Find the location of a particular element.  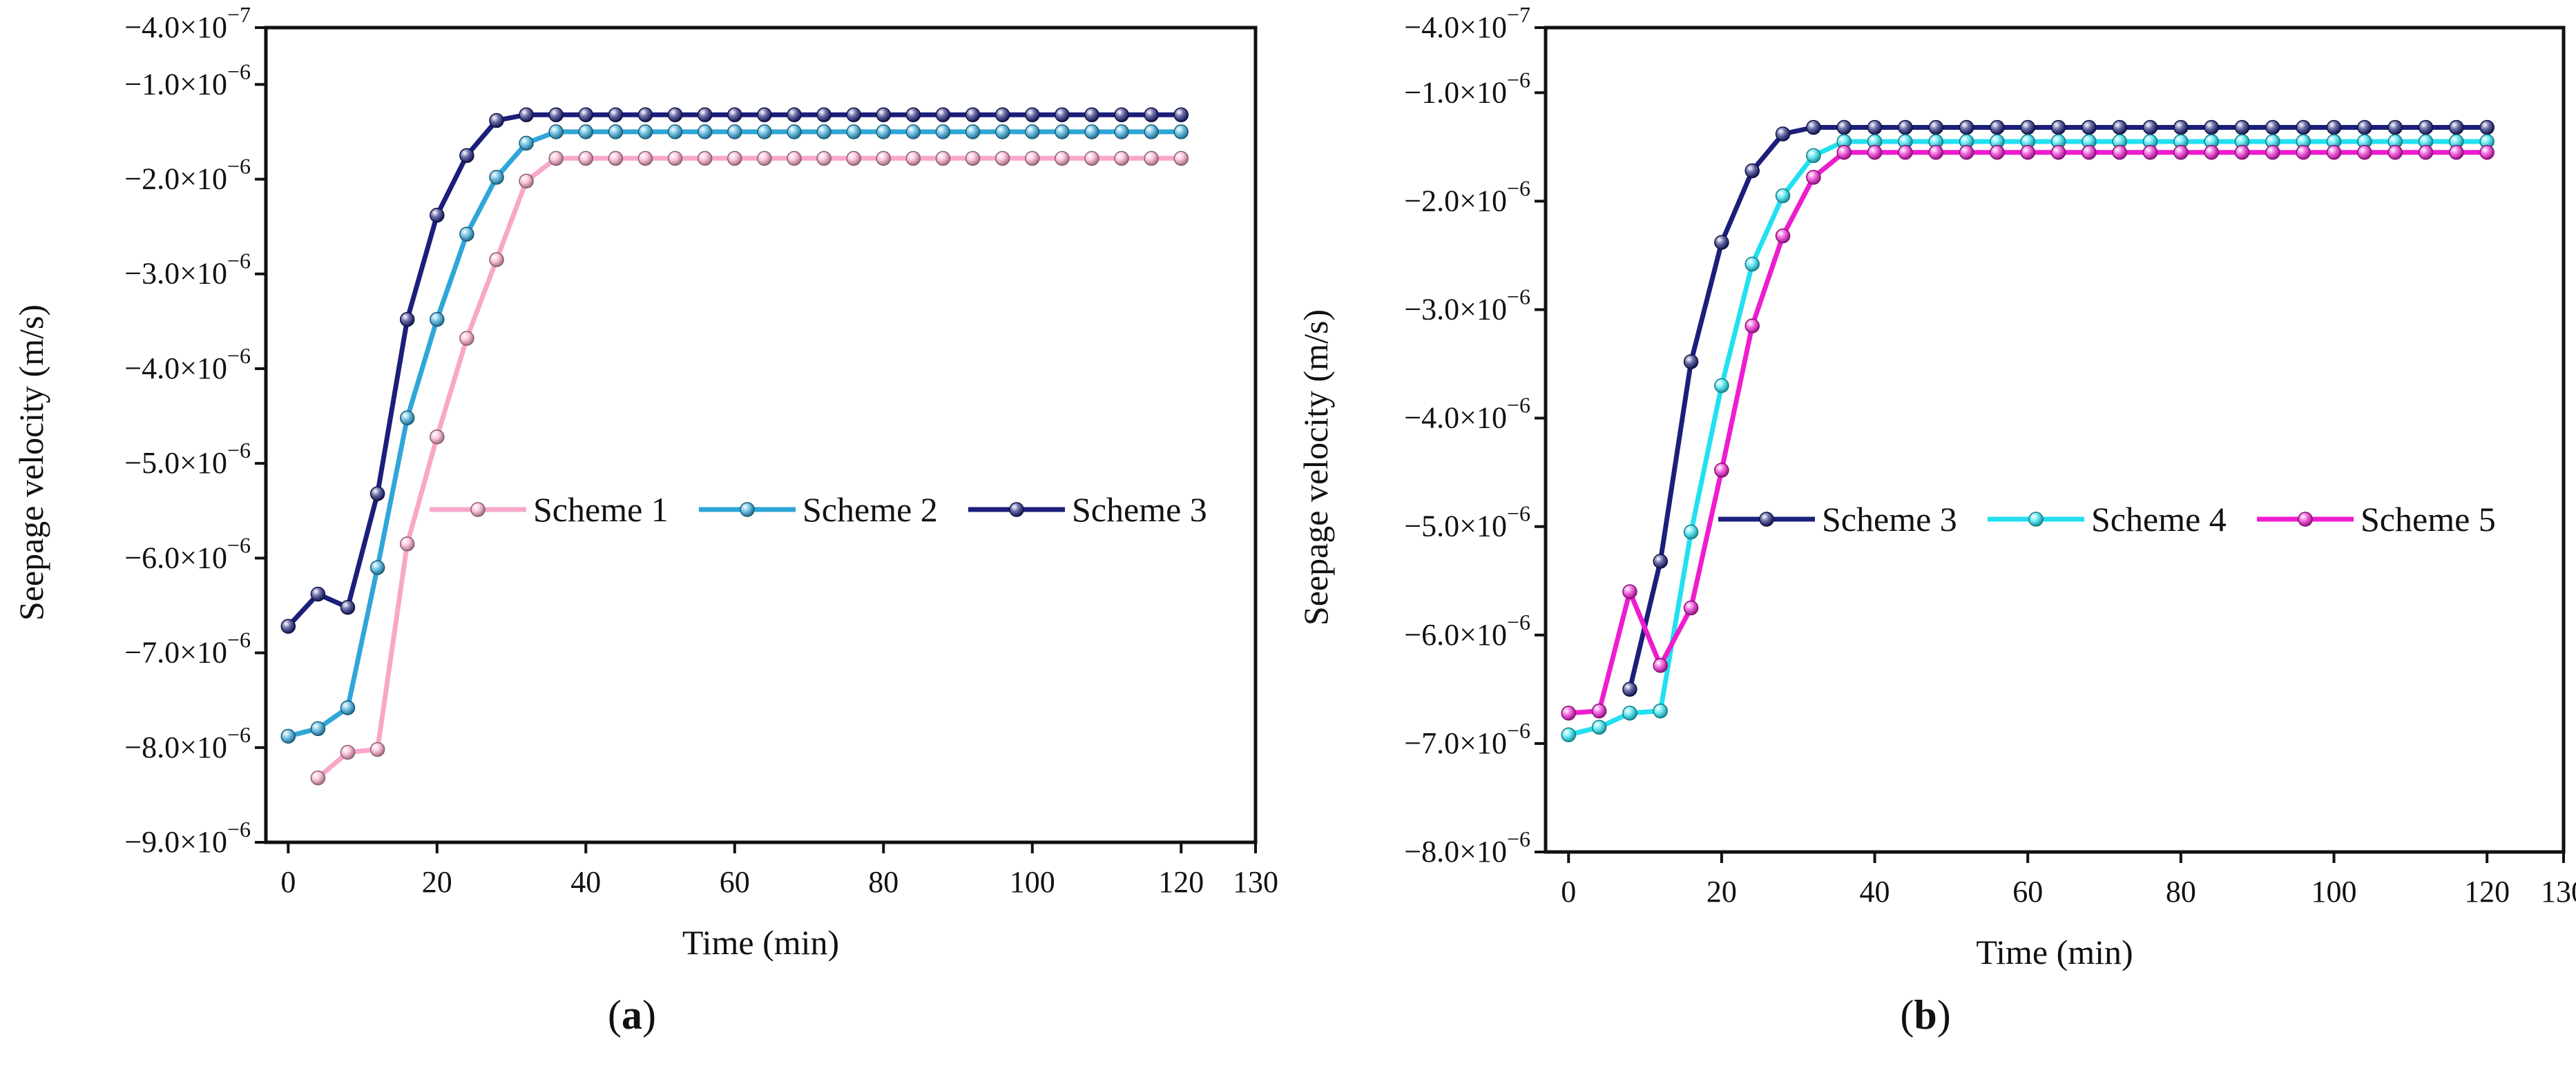

legend-label: Scheme 1 is located at coordinates (601, 509).